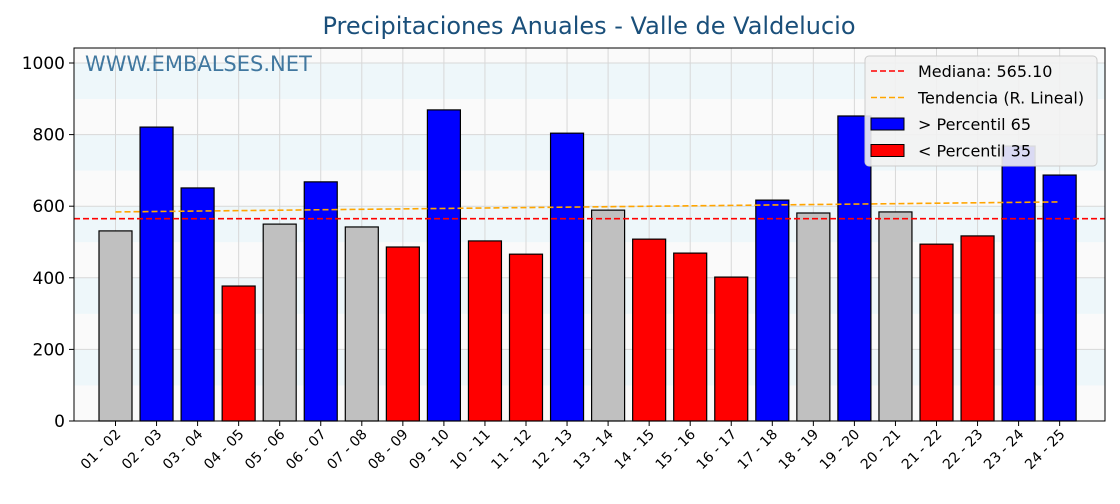 The height and width of the screenshot is (504, 1120). What do you see at coordinates (1000, 98) in the screenshot?
I see `legend-label: Tendencia (R. Lineal)` at bounding box center [1000, 98].